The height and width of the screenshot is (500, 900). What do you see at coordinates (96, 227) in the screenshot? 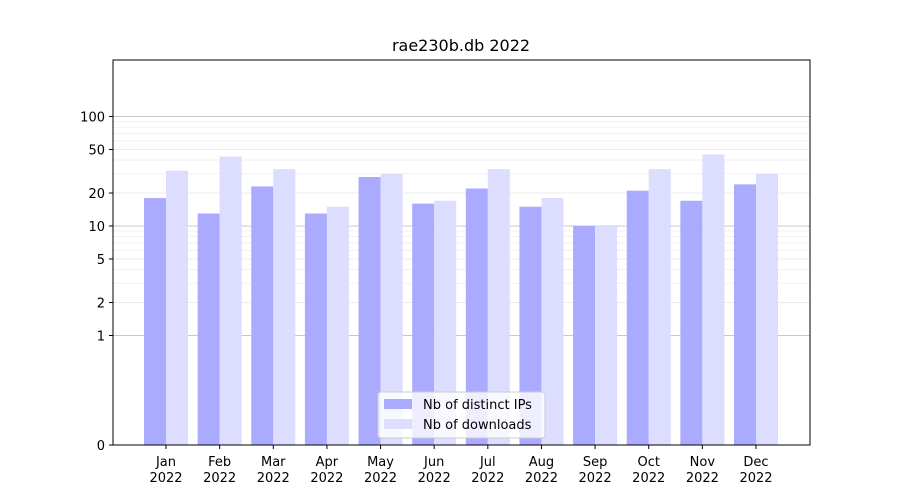
I see `y-tick-label: 10` at bounding box center [96, 227].